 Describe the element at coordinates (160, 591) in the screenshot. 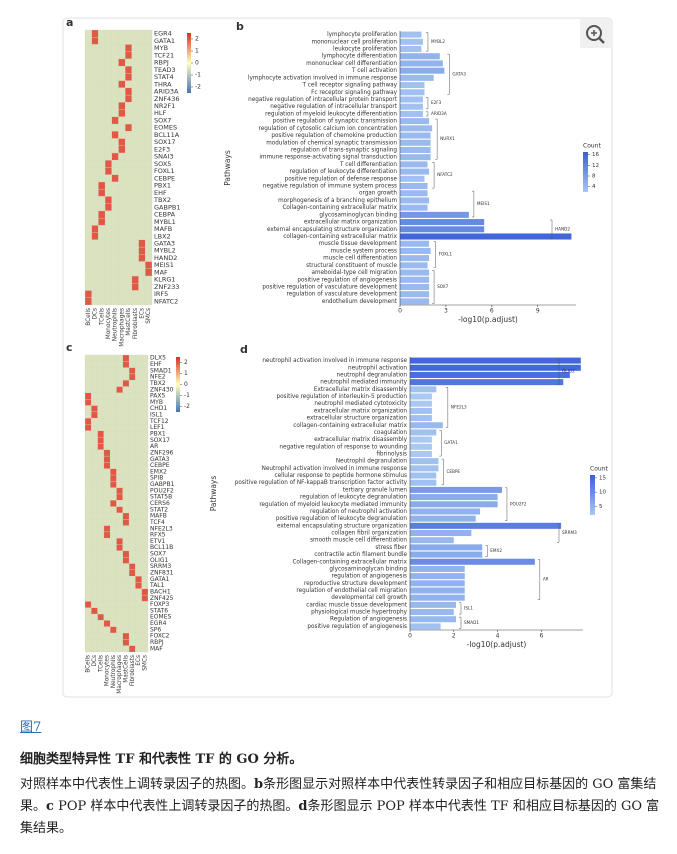

I see `row-label: BACH1` at that location.